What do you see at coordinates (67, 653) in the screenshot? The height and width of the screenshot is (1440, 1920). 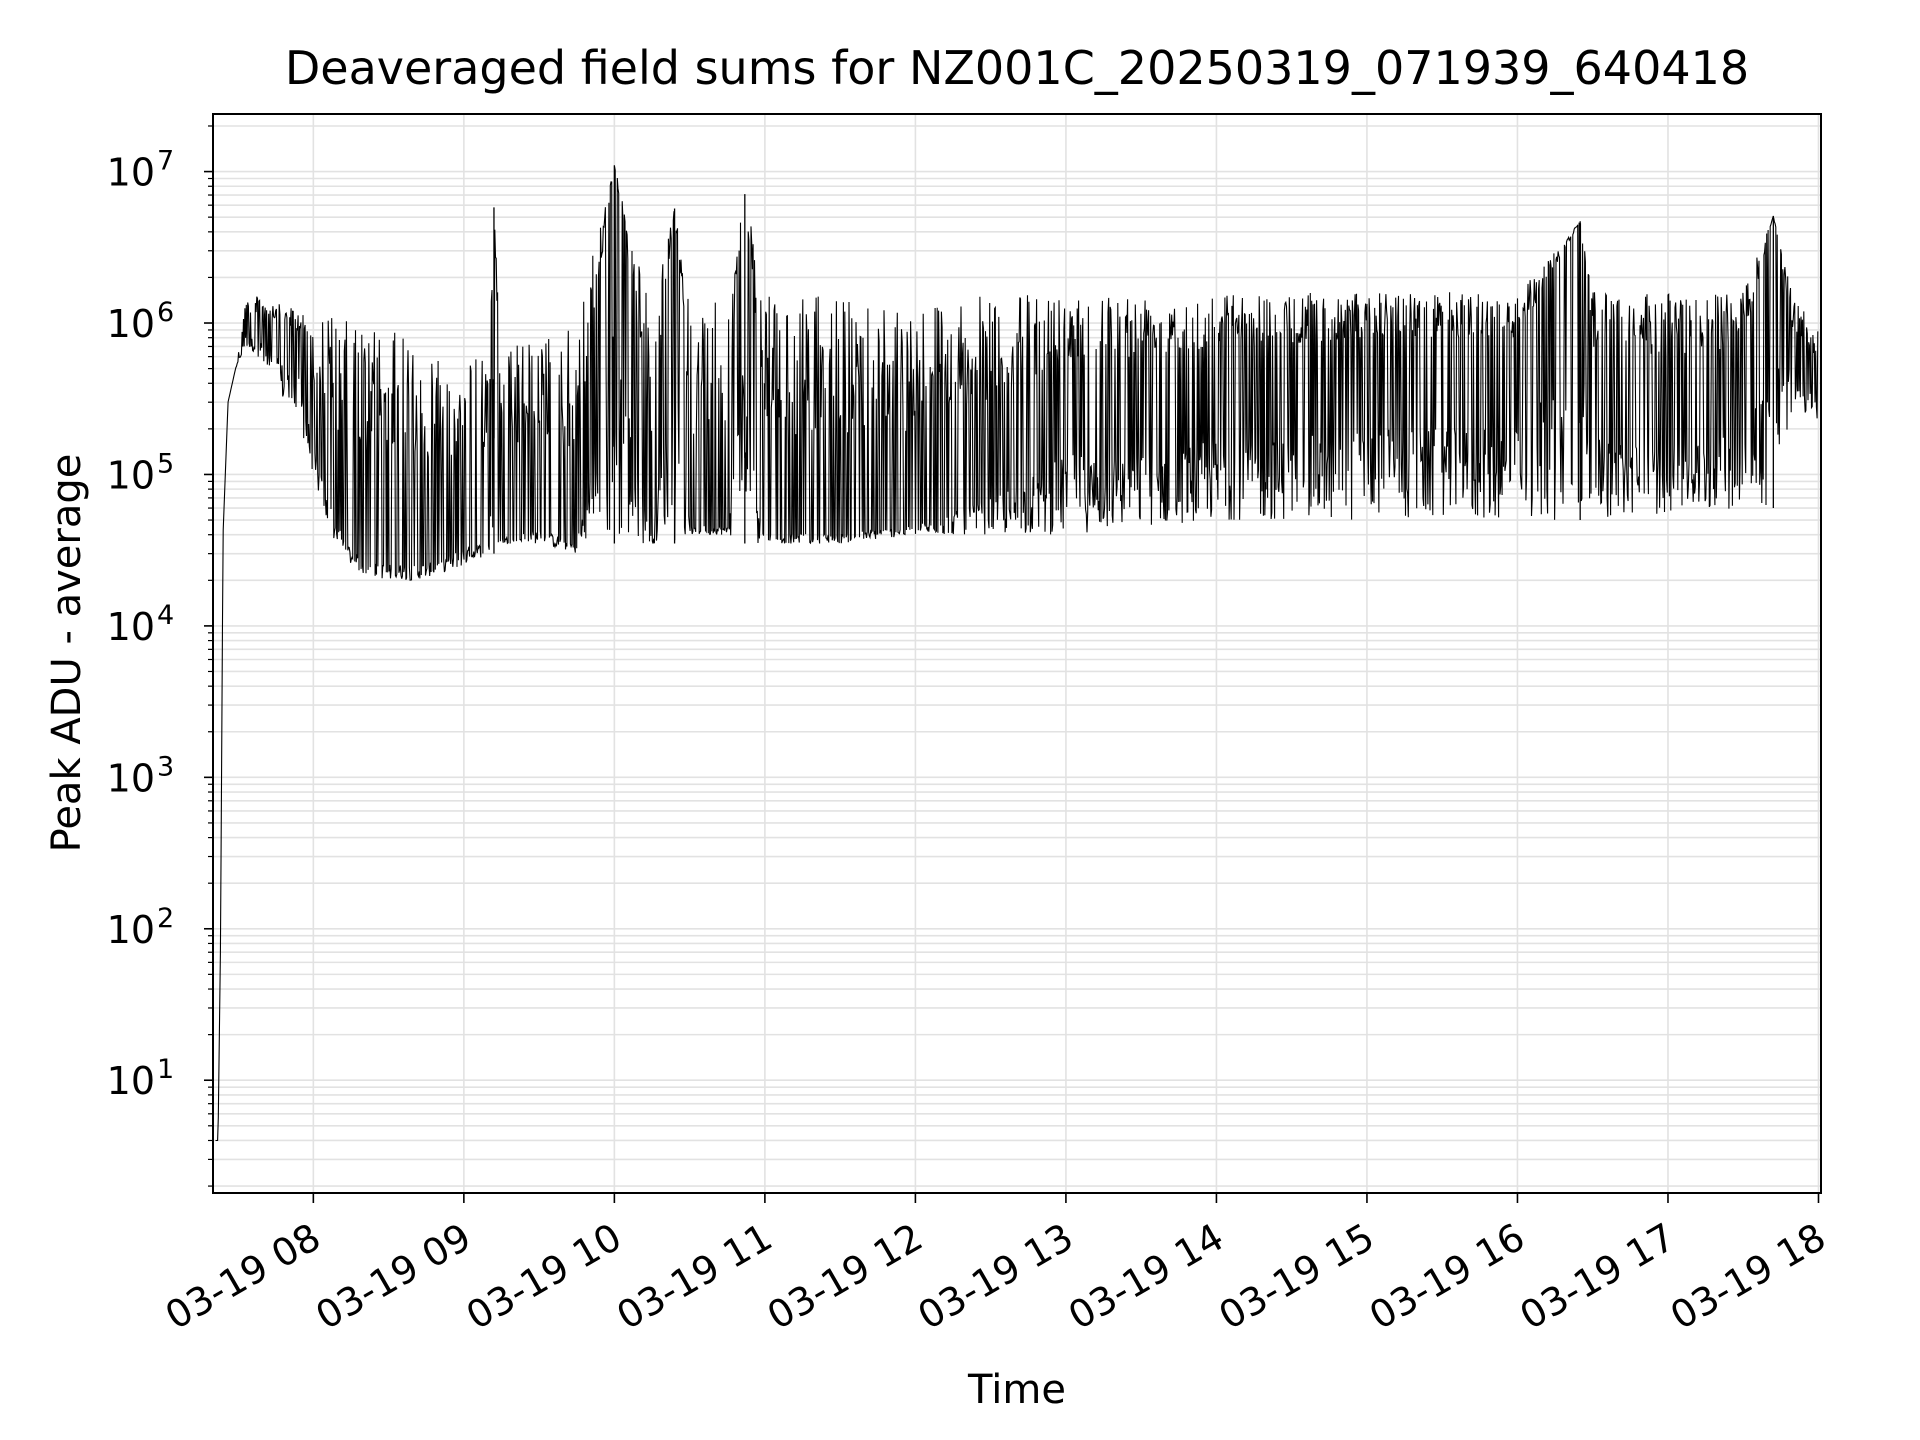 I see `y-axis-label: Peak ADU - average` at bounding box center [67, 653].